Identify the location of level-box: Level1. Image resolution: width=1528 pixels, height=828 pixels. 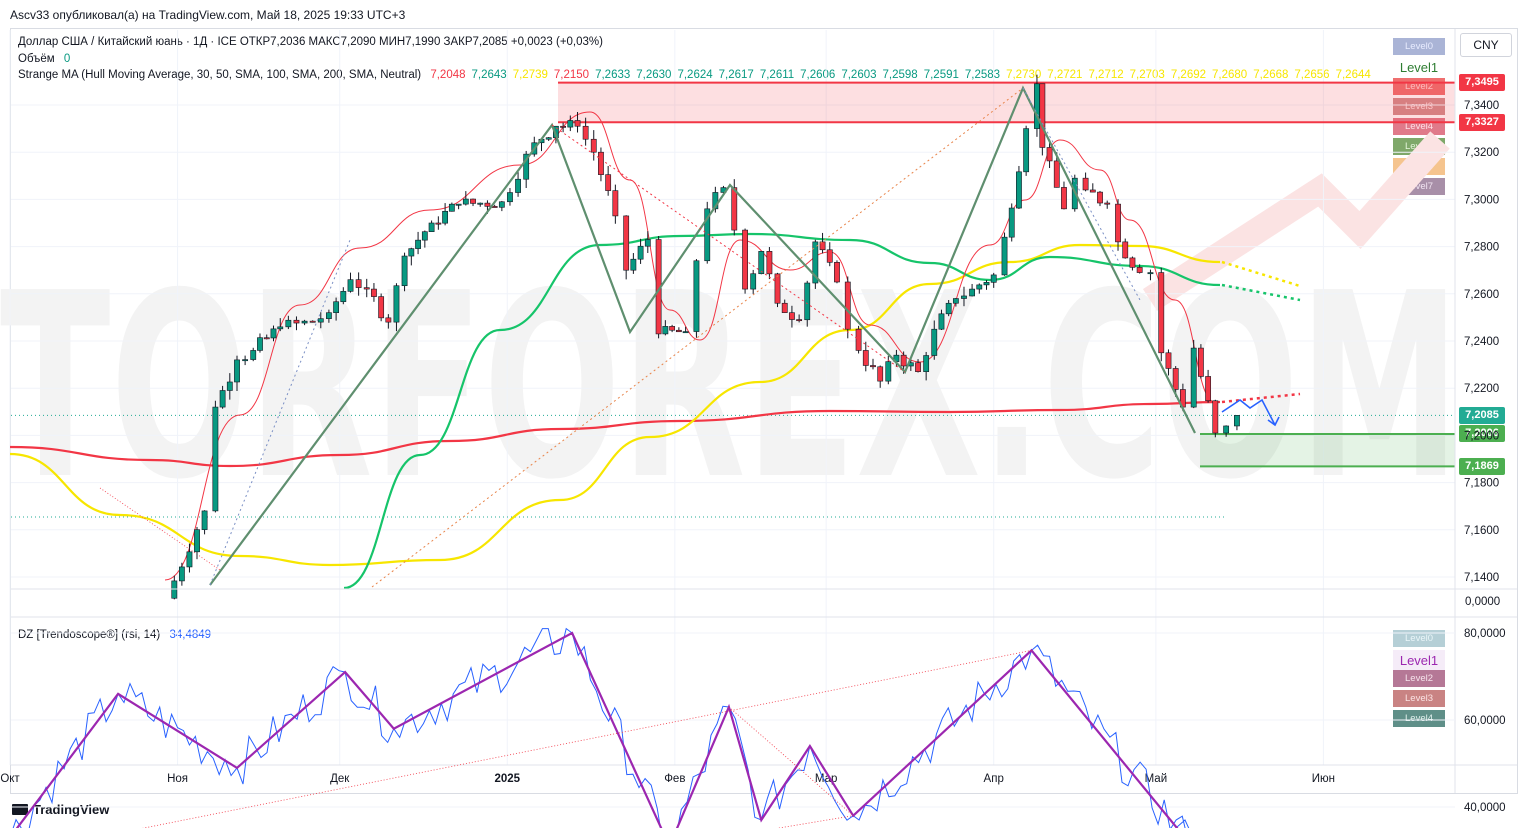
(1419, 68).